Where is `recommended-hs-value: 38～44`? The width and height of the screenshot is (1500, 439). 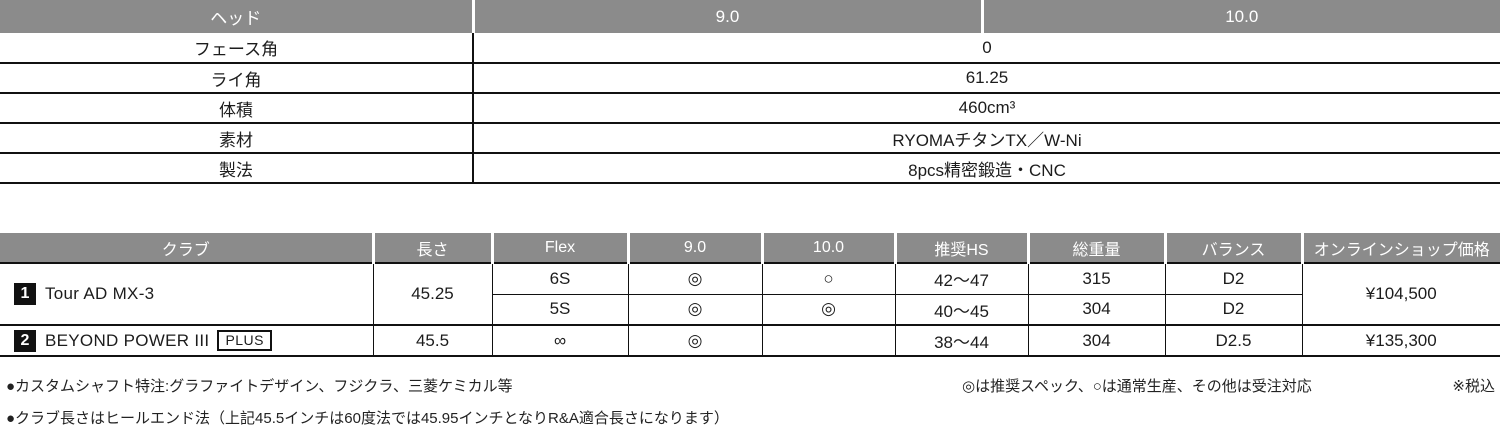 recommended-hs-value: 38～44 is located at coordinates (961, 340).